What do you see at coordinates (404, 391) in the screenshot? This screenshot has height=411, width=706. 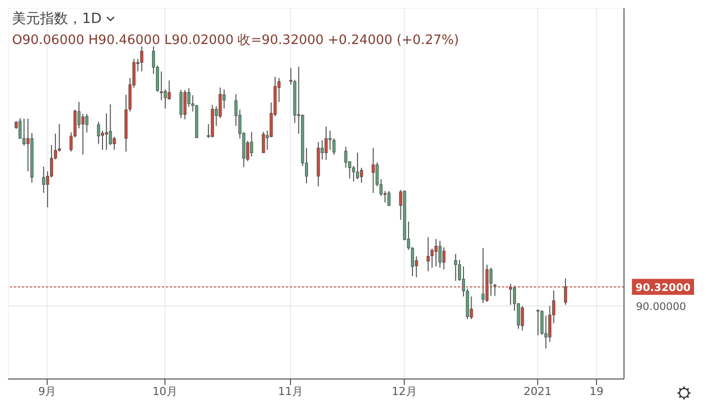 I see `x-tick-label: 12月` at bounding box center [404, 391].